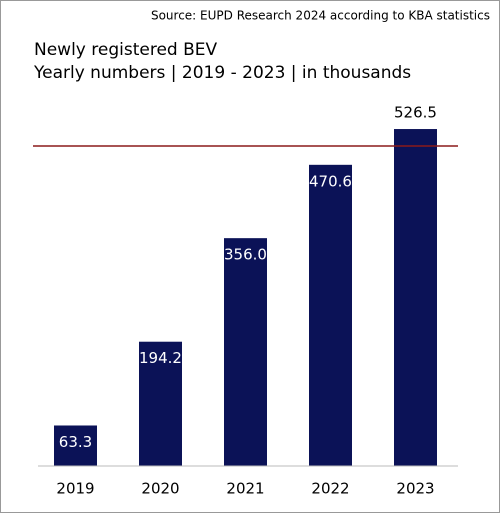  I want to click on x-tick-label: 2019, so click(75, 489).